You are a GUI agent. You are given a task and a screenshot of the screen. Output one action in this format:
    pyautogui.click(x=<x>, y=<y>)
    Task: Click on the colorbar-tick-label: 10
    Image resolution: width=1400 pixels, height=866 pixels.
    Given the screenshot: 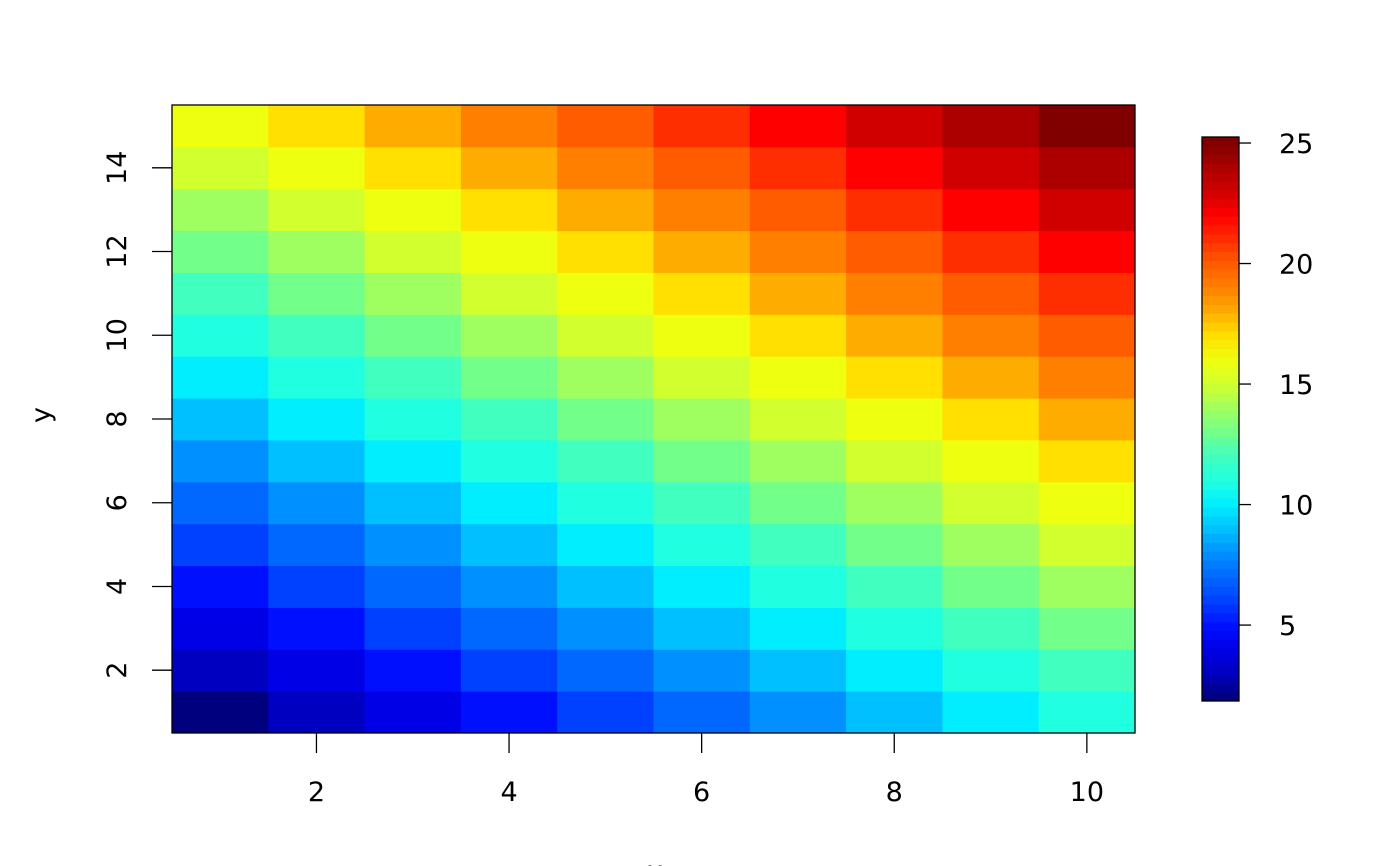 What is the action you would take?
    pyautogui.click(x=1296, y=506)
    